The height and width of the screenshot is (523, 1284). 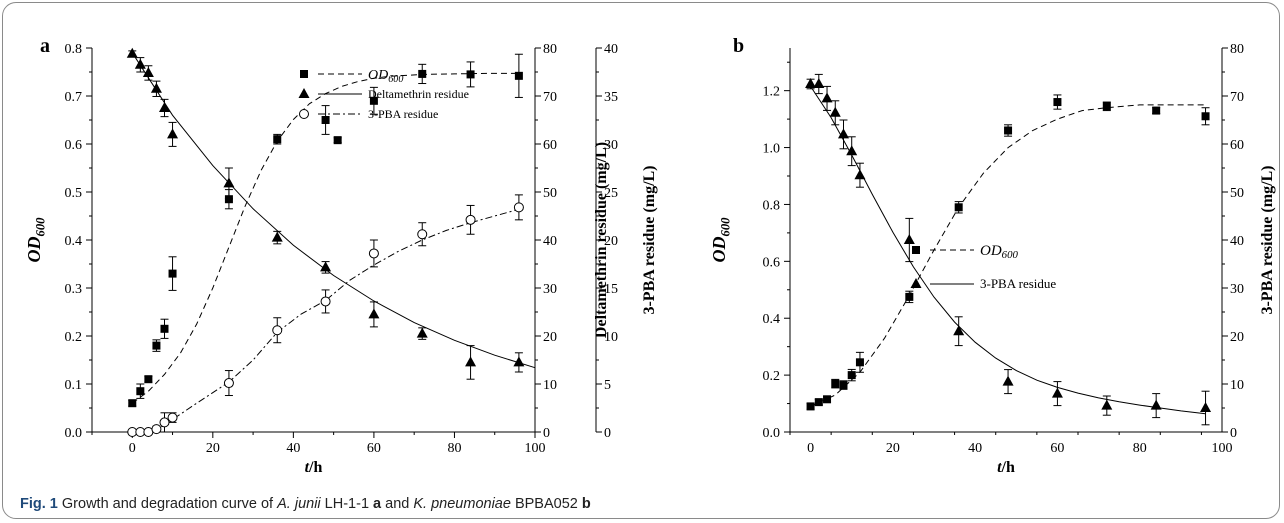 I want to click on y-tick-label: 15, so click(x=611, y=289).